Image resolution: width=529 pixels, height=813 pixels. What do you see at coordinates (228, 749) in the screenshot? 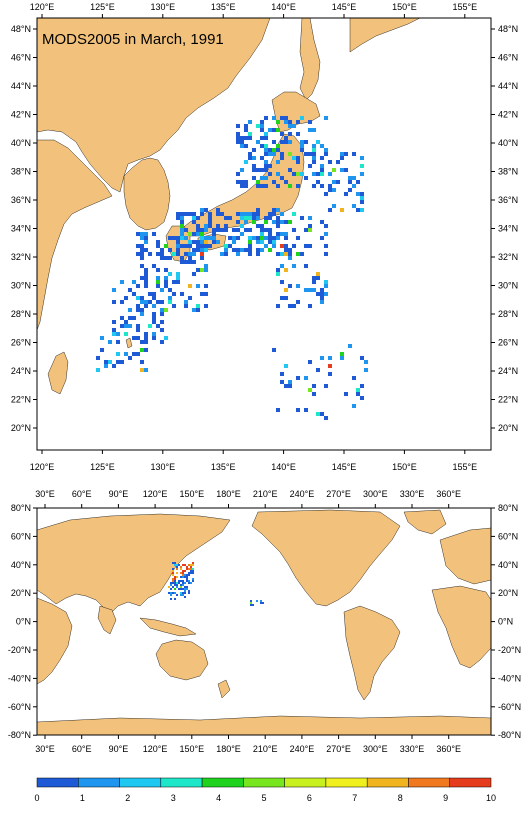
I see `lon-tick-label: 180°E` at bounding box center [228, 749].